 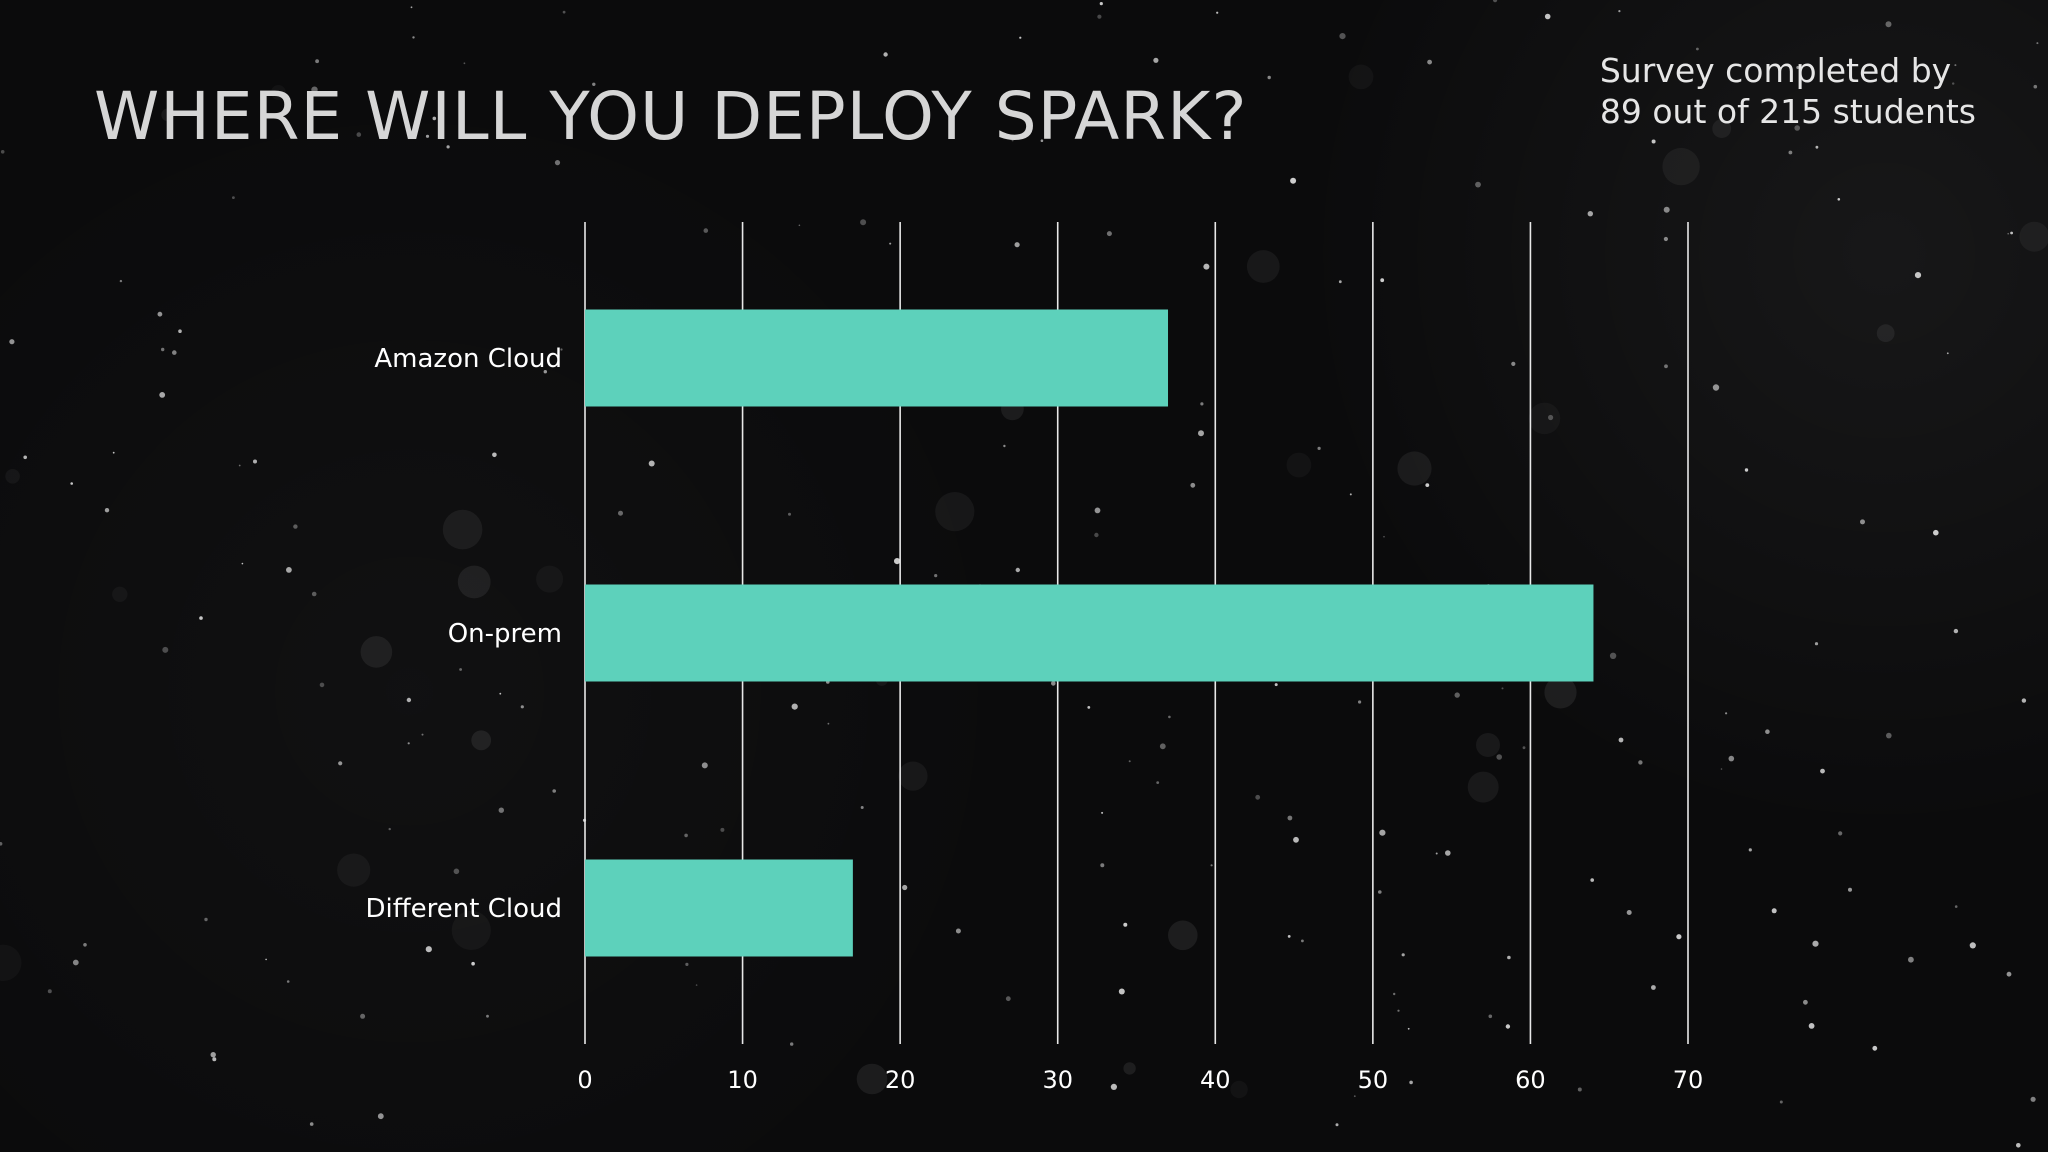 I want to click on category-label: Amazon Cloud, so click(x=468, y=359).